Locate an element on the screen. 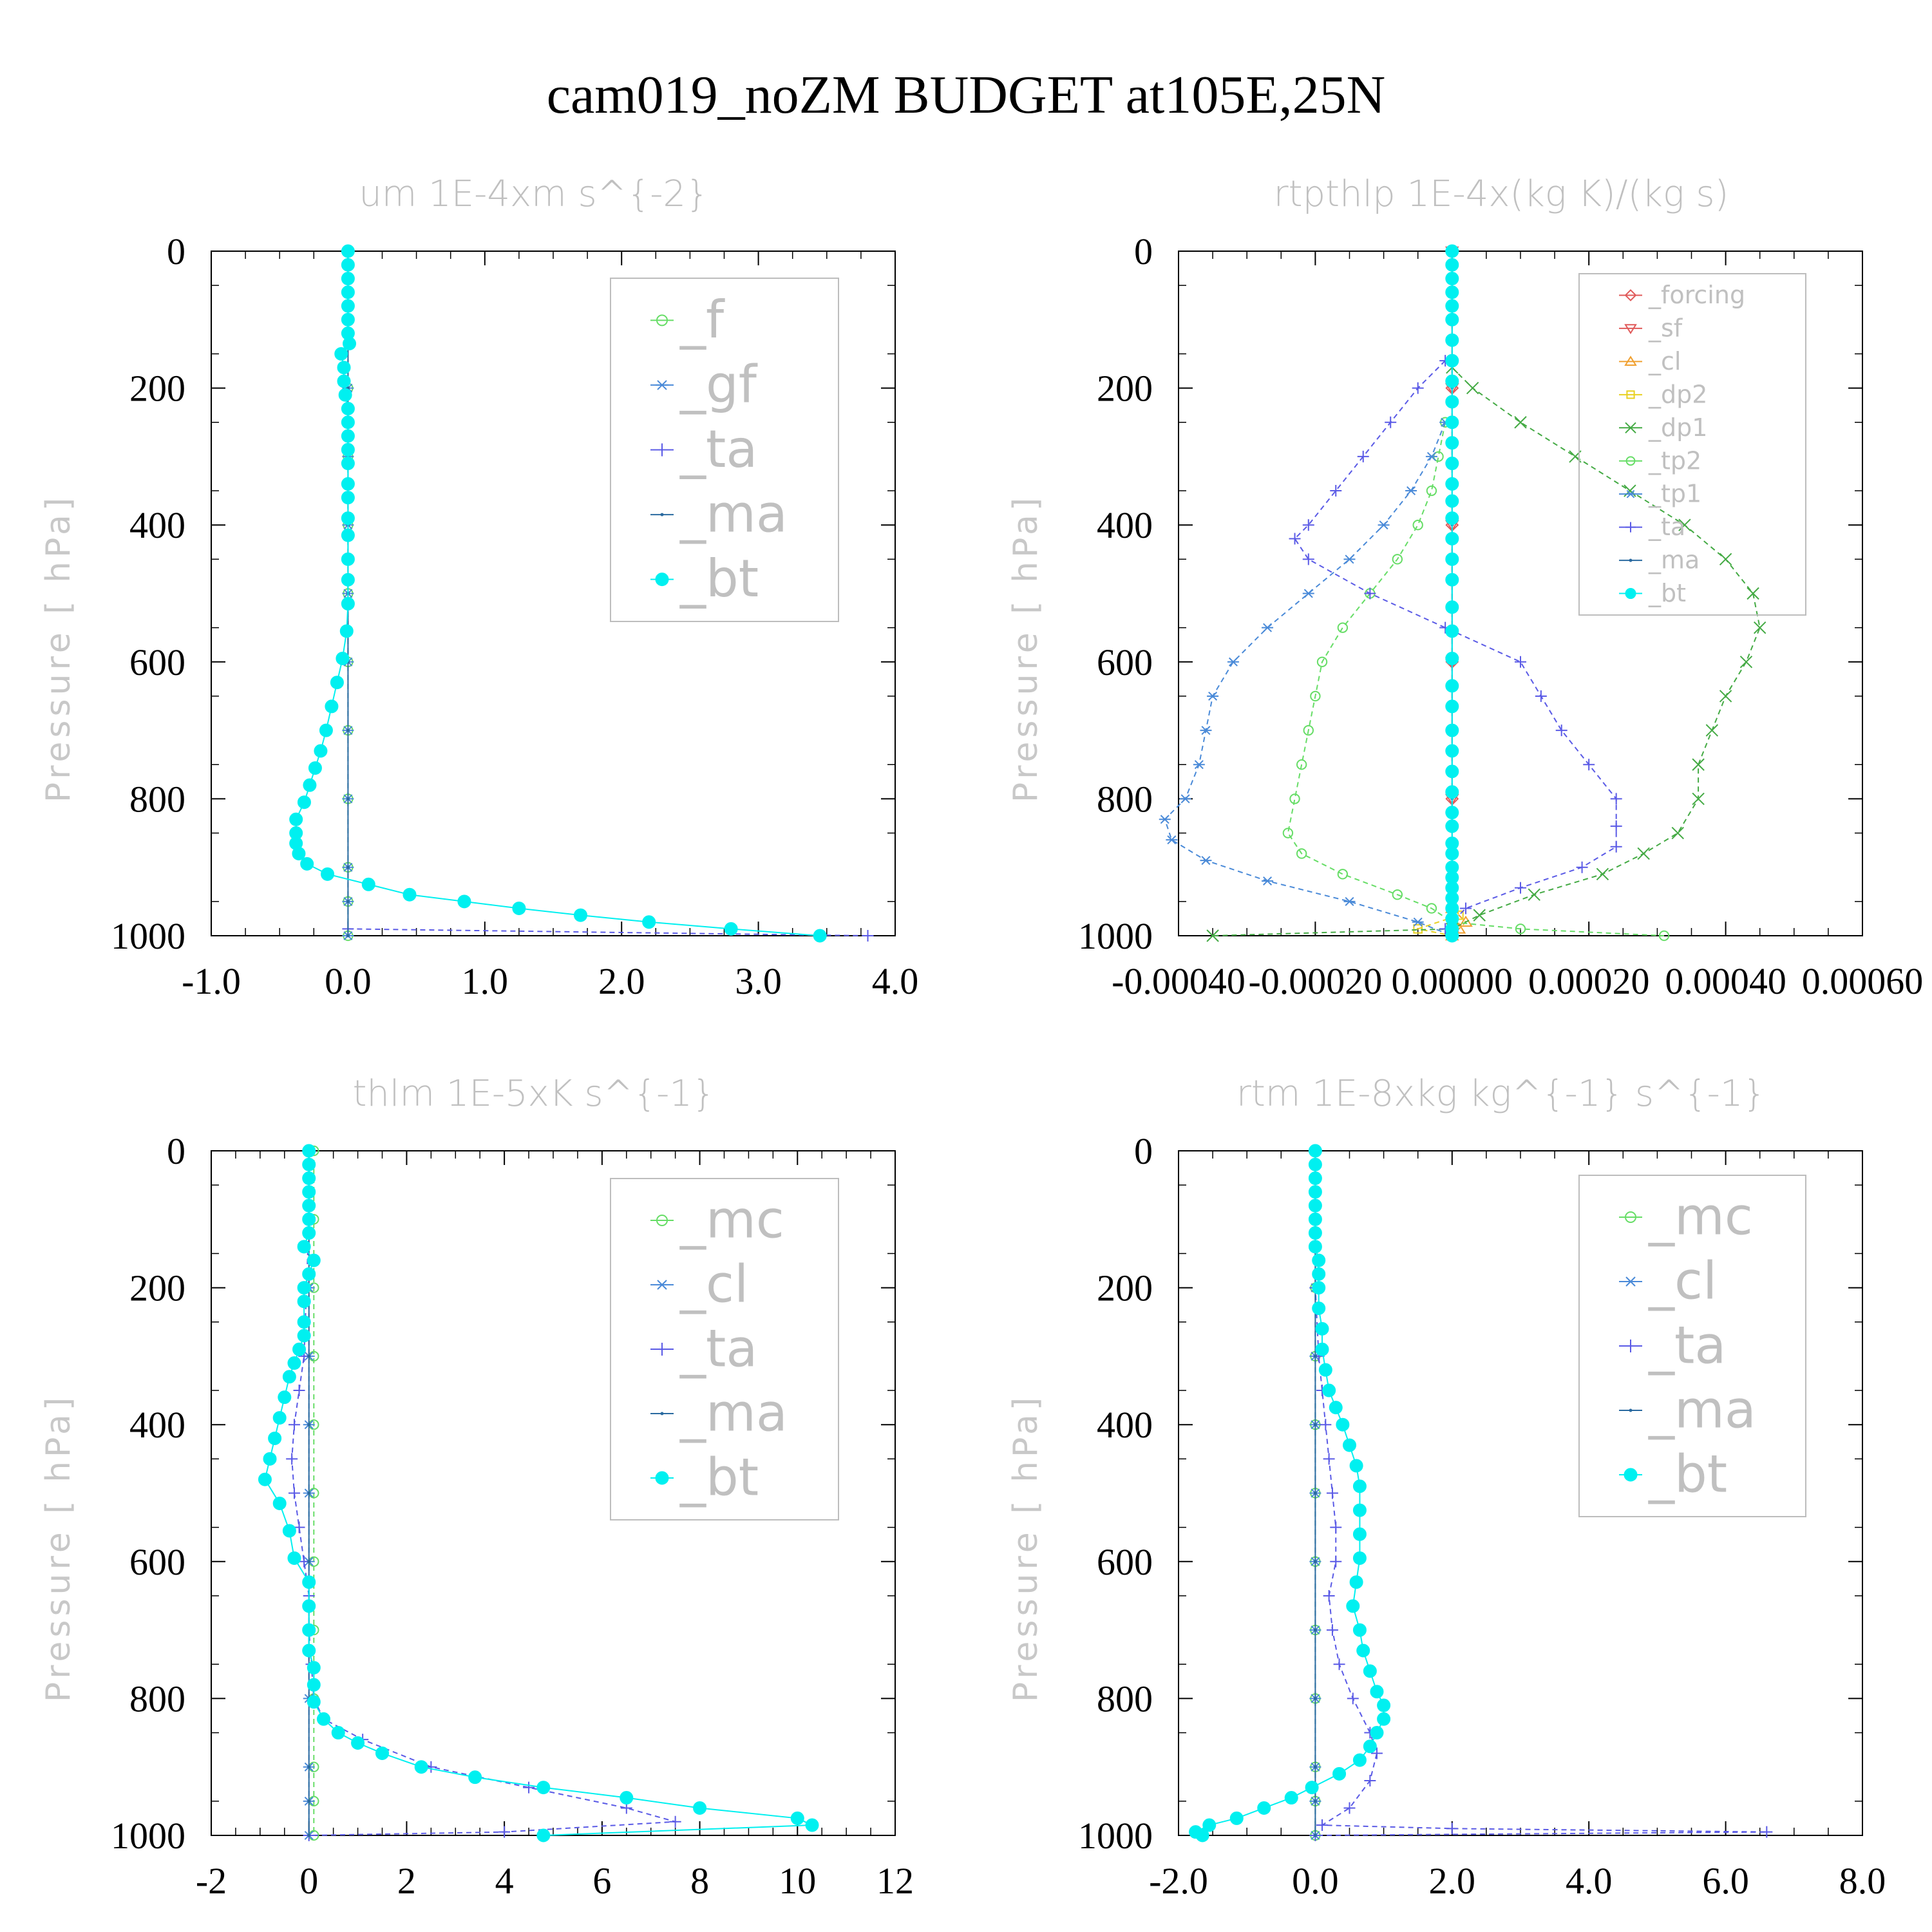 Image resolution: width=1932 pixels, height=1932 pixels. legend-label: _ta is located at coordinates (1687, 1345).